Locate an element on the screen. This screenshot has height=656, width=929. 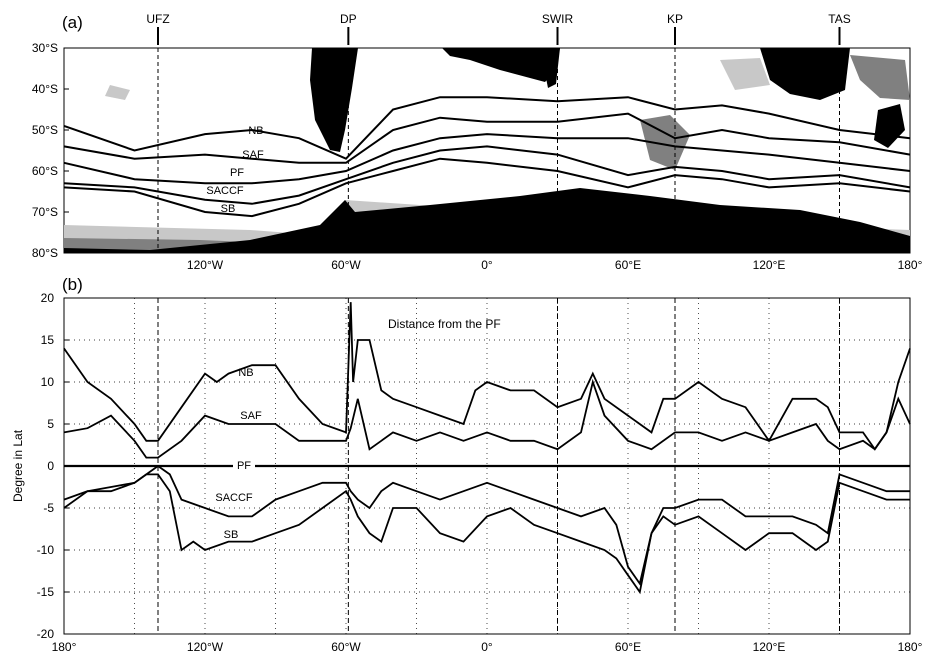
map-y-tick: 50°S is located at coordinates (45, 130).